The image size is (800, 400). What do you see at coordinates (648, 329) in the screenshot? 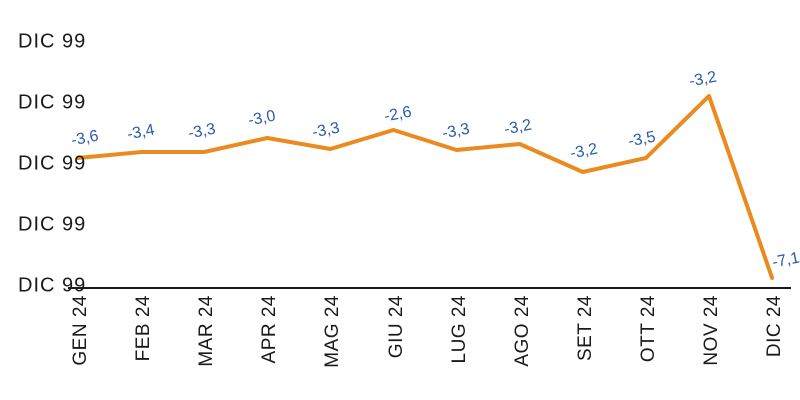
I see `x-axis-tick-label: OTT 24` at bounding box center [648, 329].